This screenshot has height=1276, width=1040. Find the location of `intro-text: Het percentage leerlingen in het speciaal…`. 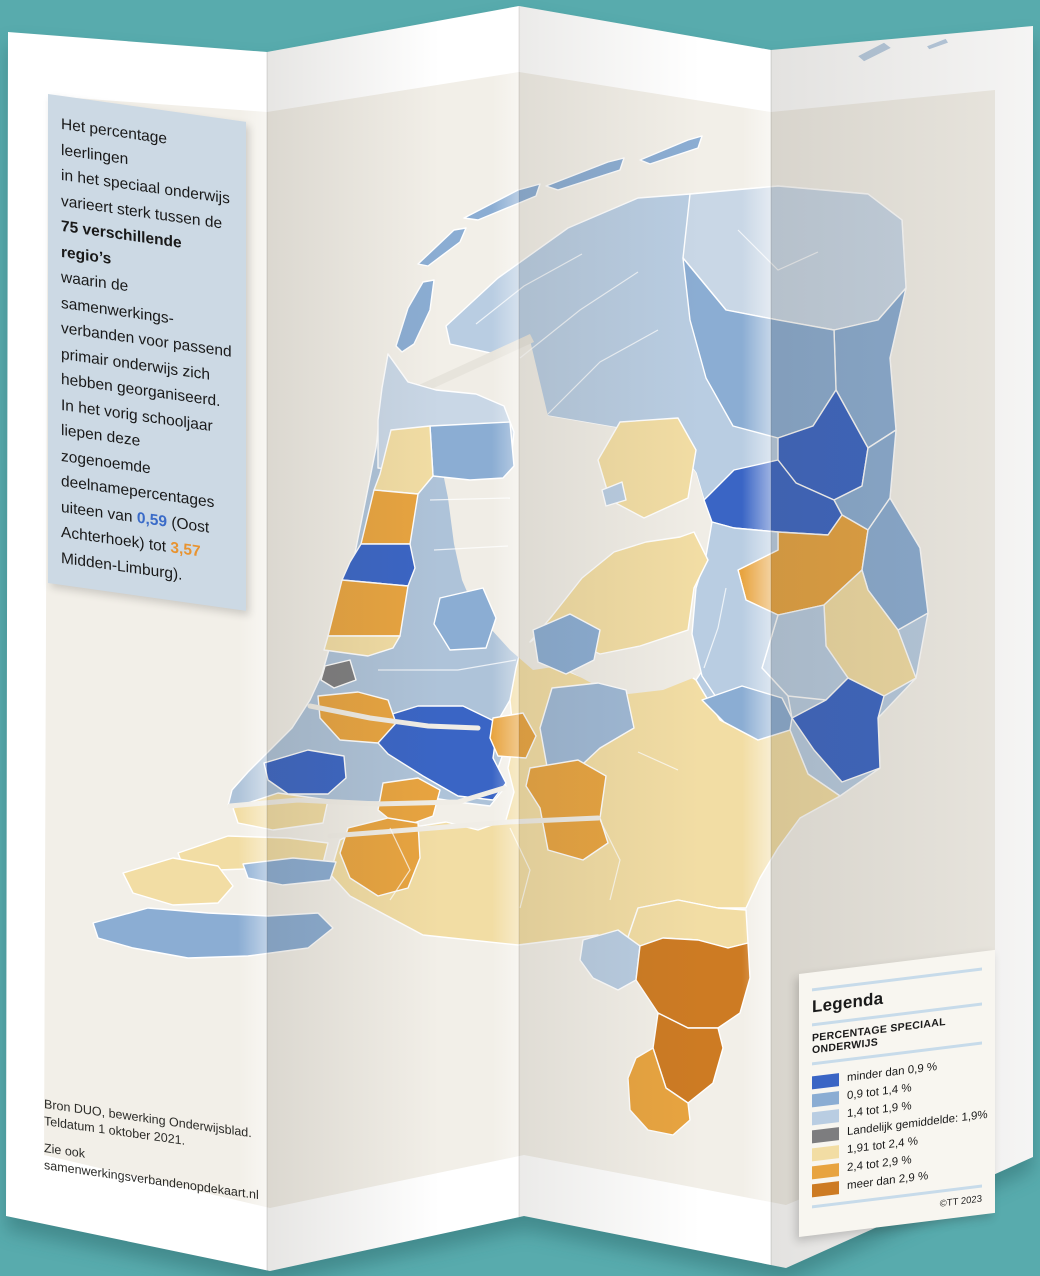

intro-text: Het percentage leerlingen in het speciaal… is located at coordinates (146, 349).